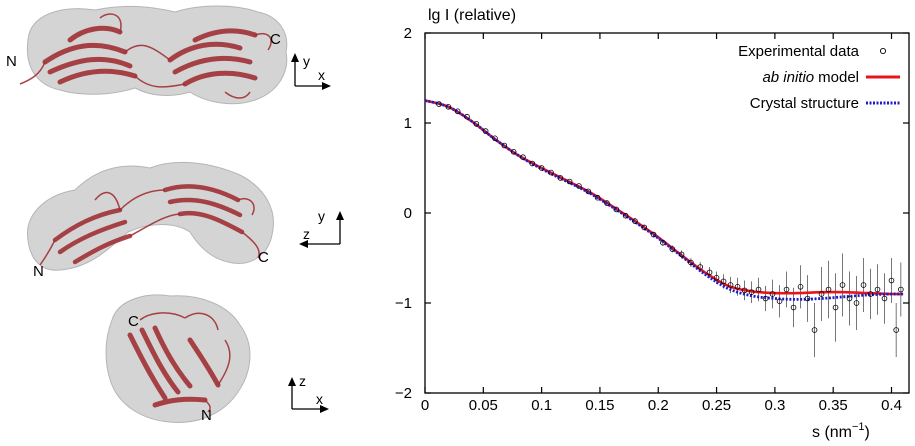  I want to click on structure-middle-surface, so click(150, 216).